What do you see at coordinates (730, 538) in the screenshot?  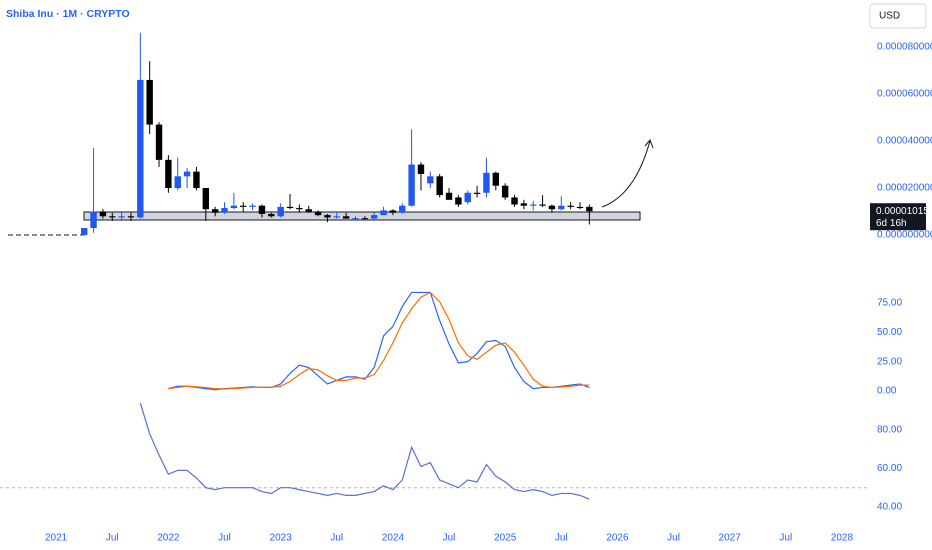 I see `x-tick-label: 2027` at bounding box center [730, 538].